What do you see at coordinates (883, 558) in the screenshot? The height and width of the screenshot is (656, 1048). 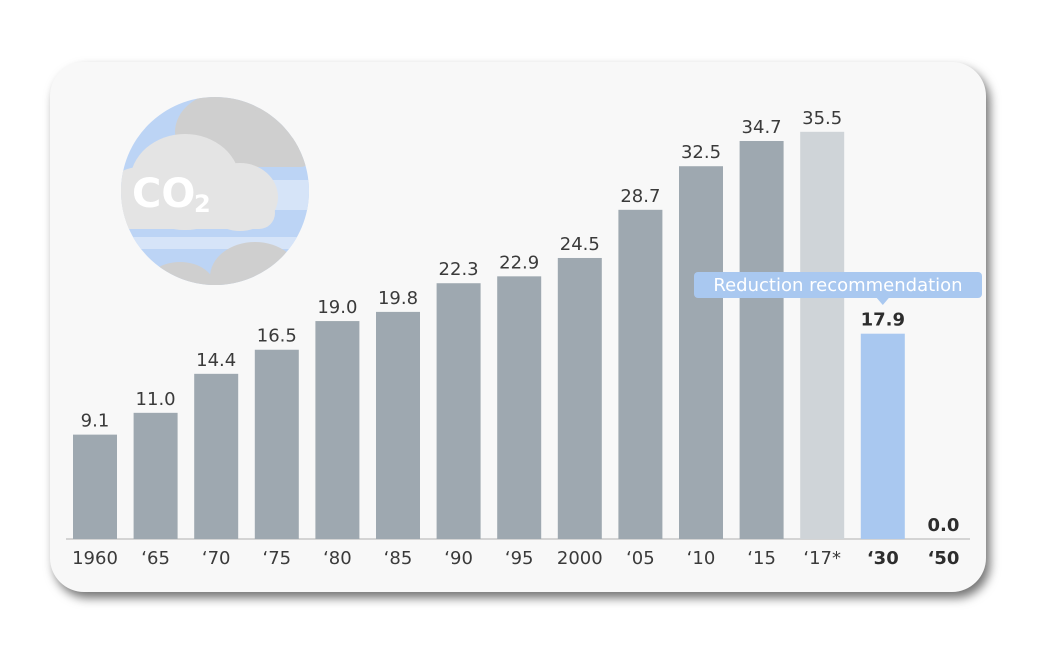 I see `tick-label-13: ‘30` at bounding box center [883, 558].